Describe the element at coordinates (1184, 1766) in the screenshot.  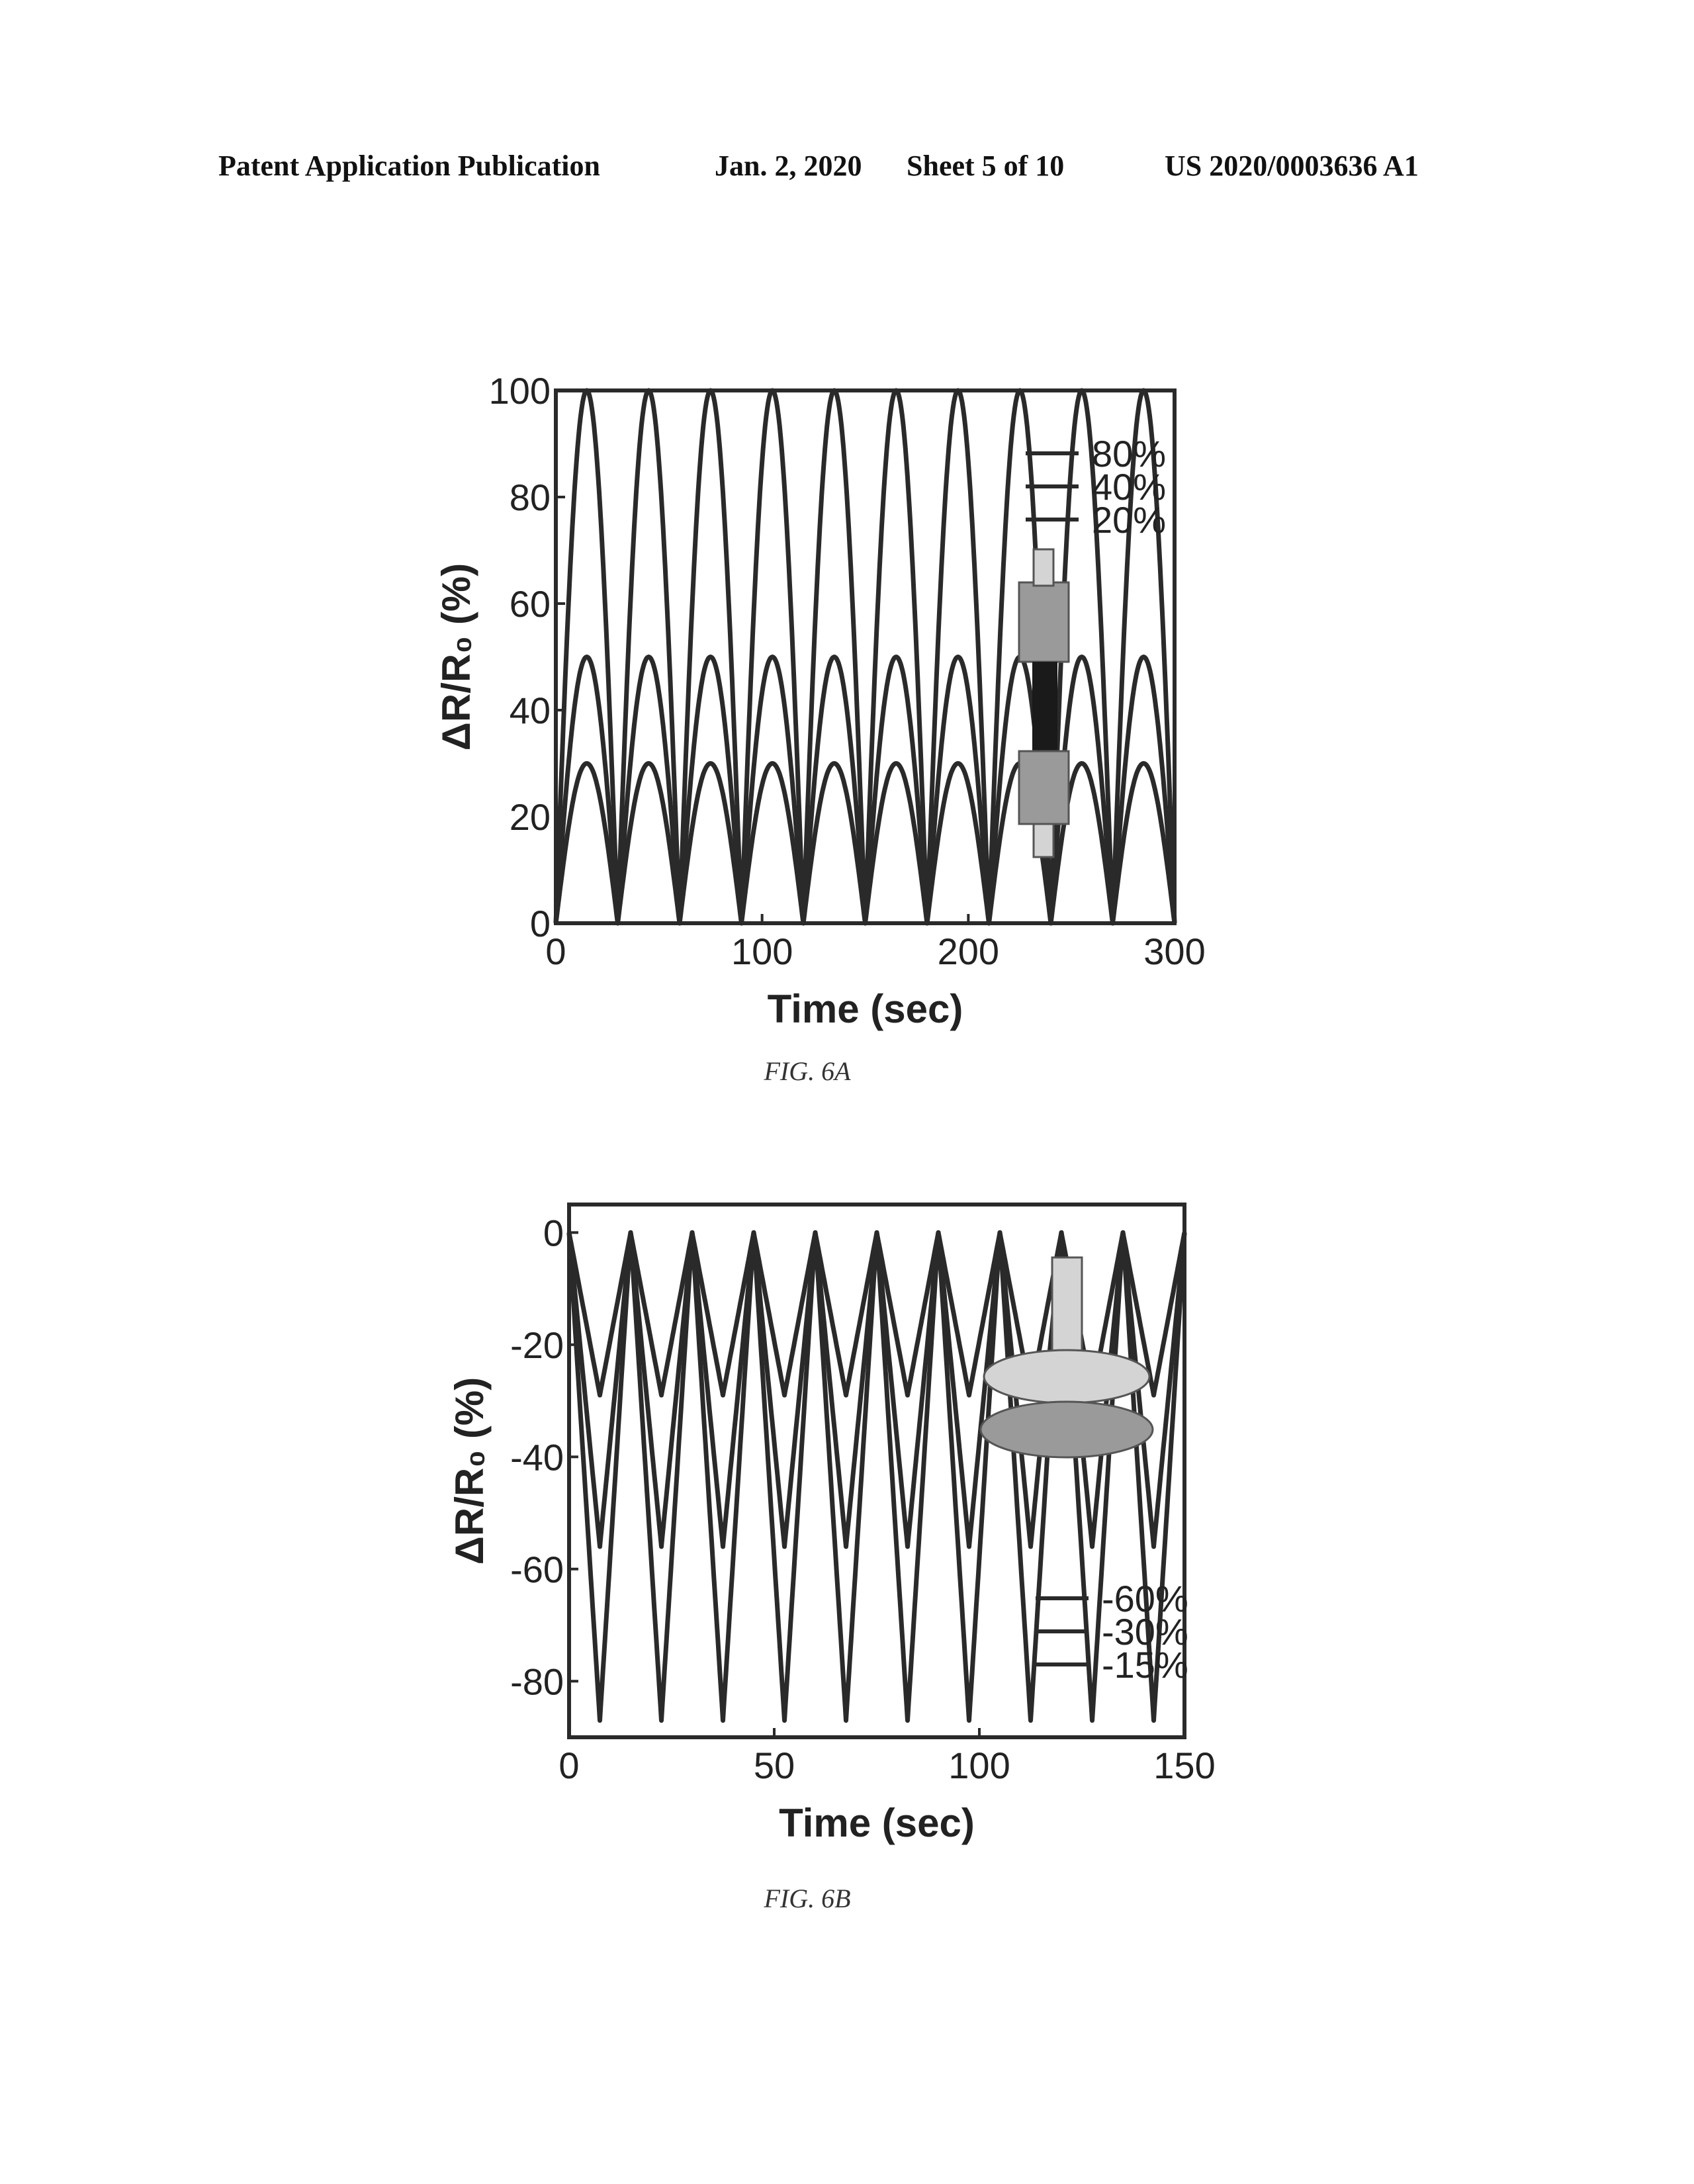
I see `x-tick-label: 150` at that location.